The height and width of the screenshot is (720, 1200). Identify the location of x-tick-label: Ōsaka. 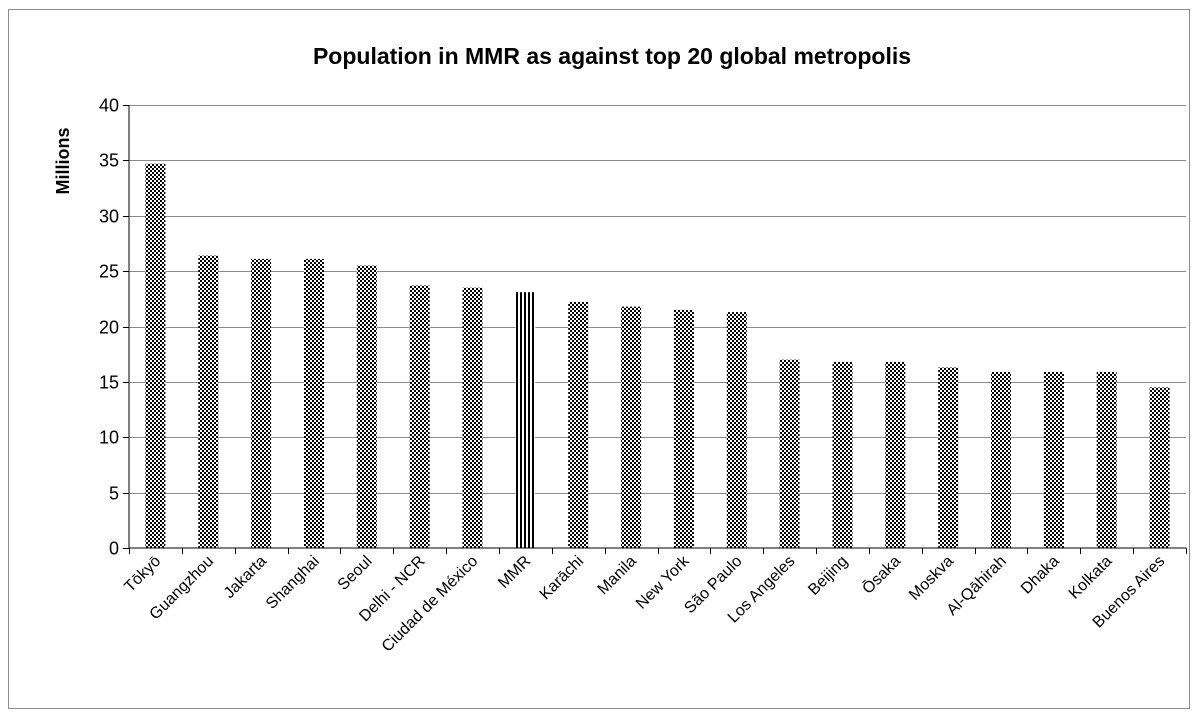
(881, 574).